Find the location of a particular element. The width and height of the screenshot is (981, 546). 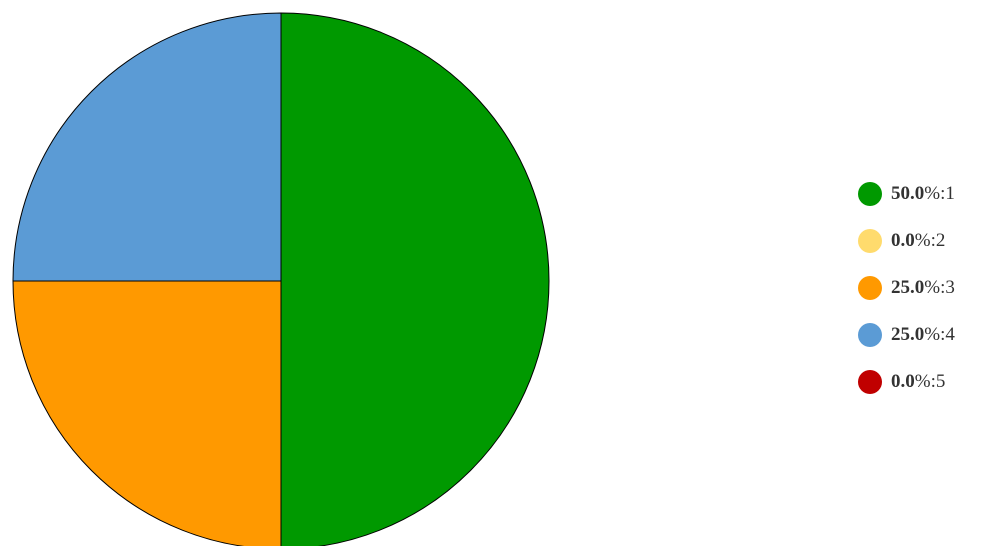

legend-item-1: 50.0%: 1 is located at coordinates (906, 194).